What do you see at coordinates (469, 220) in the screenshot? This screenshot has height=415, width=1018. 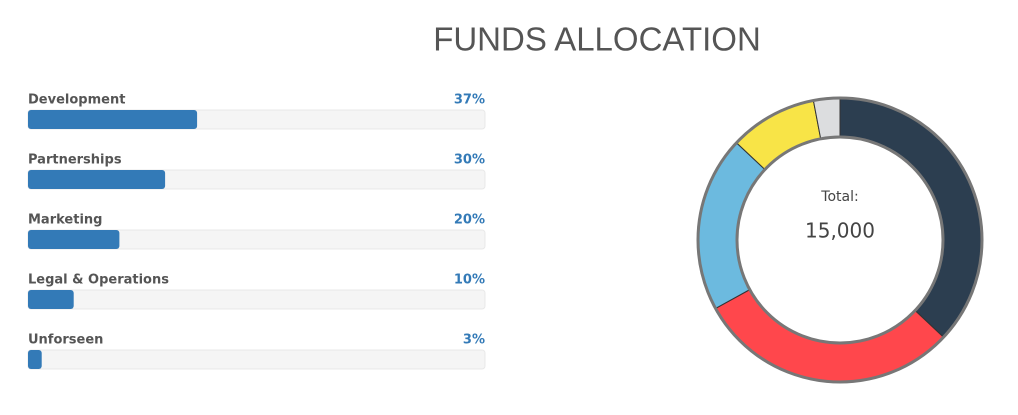 I see `value-label: 20%` at bounding box center [469, 220].